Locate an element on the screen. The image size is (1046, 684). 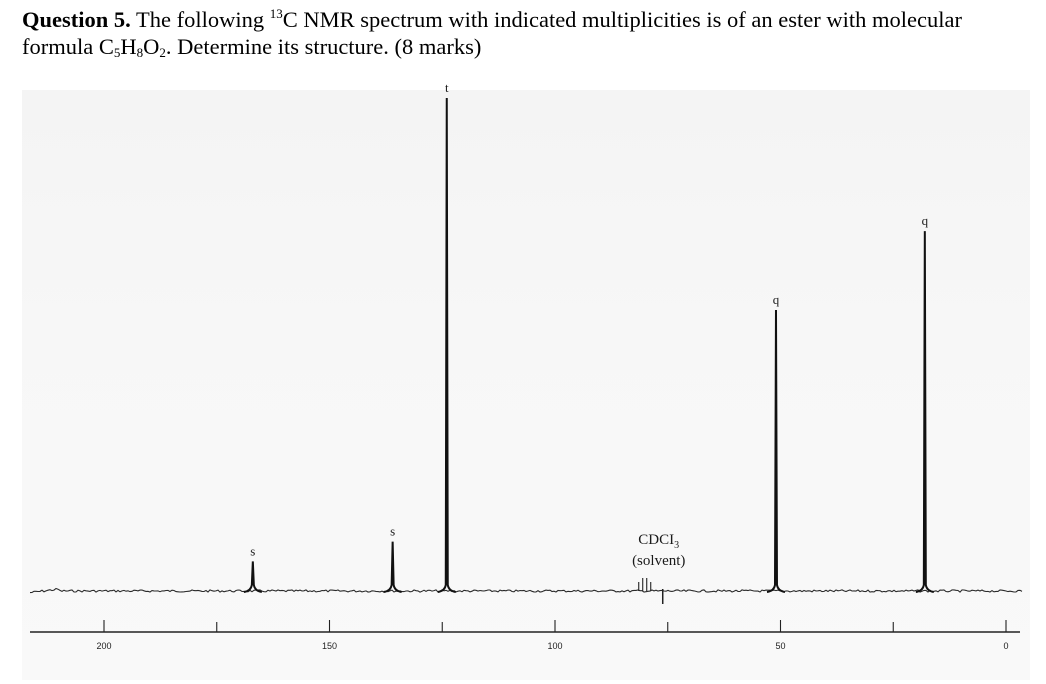
peak-136-ppm is located at coordinates (392, 567).